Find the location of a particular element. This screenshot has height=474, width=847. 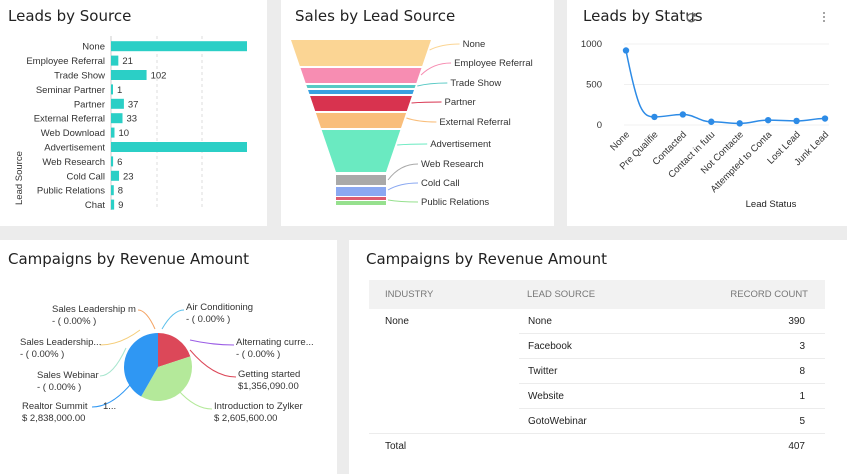

data-label: 21 is located at coordinates (127, 61).